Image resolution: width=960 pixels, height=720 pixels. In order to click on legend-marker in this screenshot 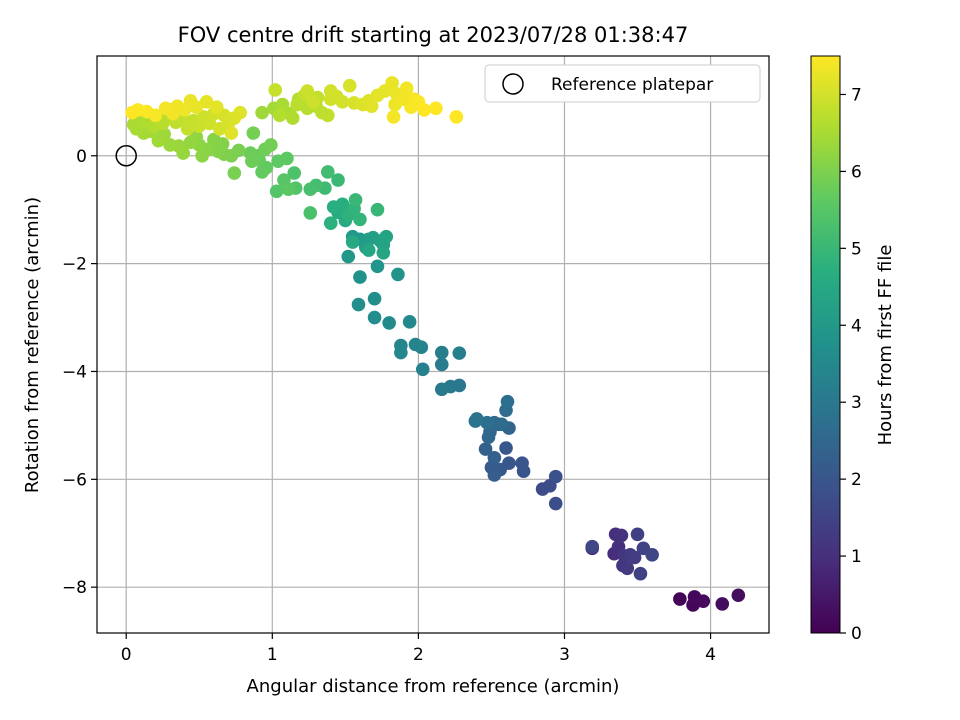, I will do `click(513, 84)`.